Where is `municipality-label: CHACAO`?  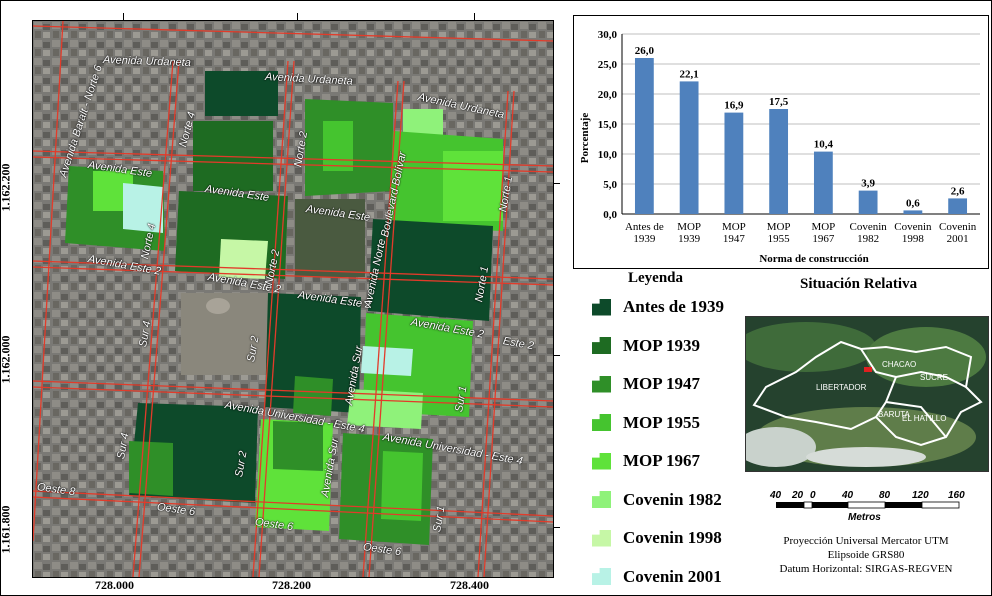
municipality-label: CHACAO is located at coordinates (899, 364).